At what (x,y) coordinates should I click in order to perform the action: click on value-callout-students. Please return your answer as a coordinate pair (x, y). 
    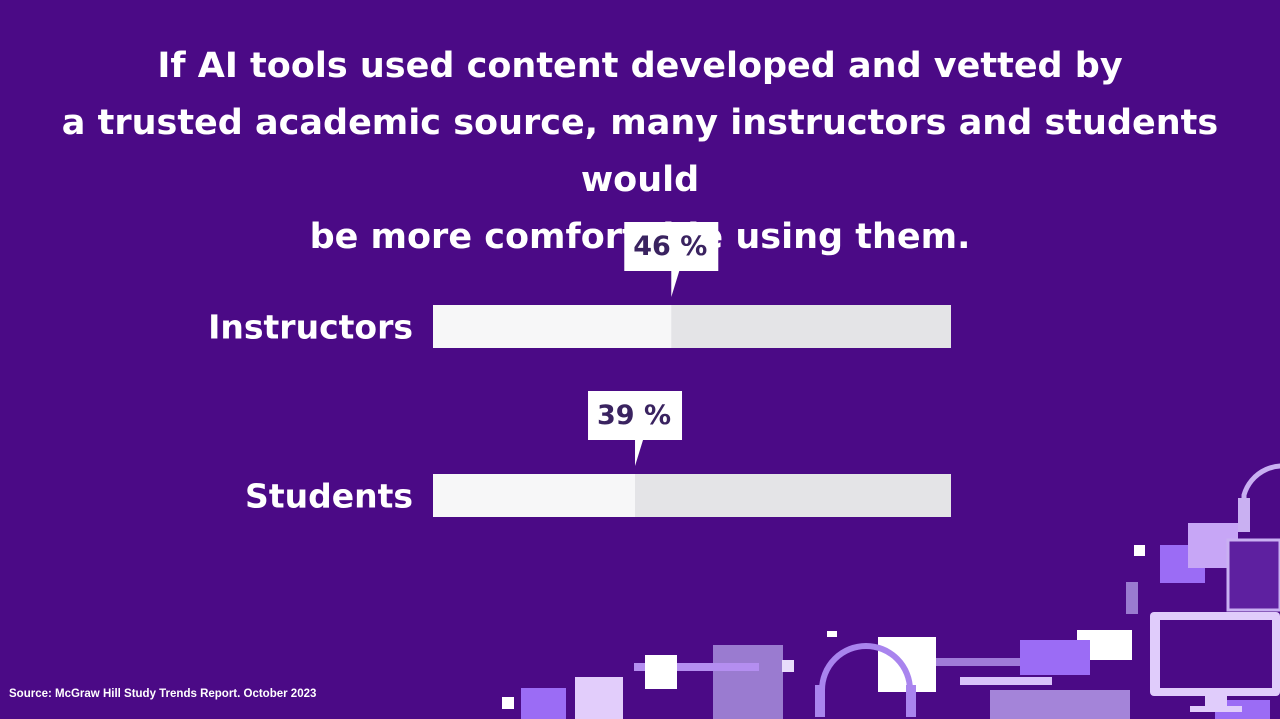
    Looking at the image, I should click on (635, 428).